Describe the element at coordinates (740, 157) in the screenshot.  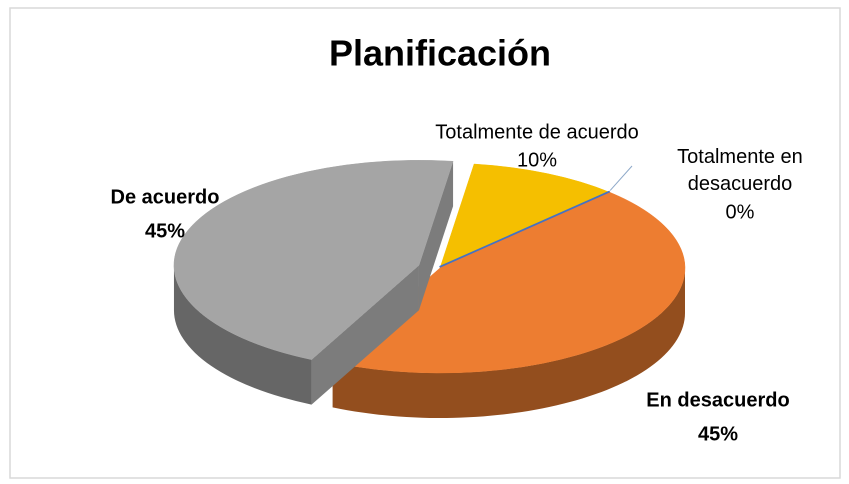
I see `label-line: Totalmente en` at that location.